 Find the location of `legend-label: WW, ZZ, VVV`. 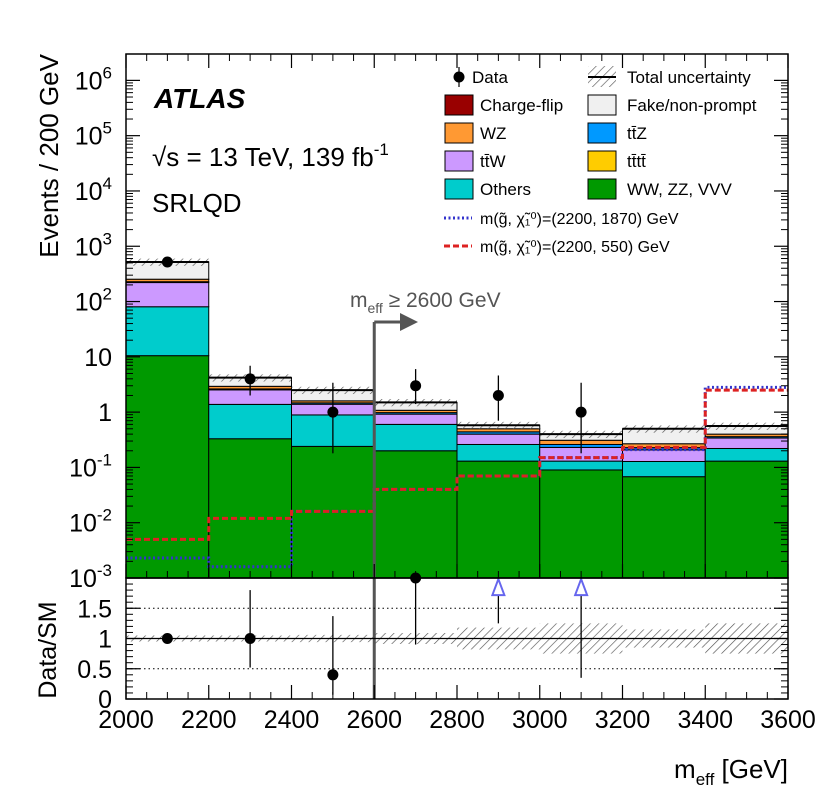

legend-label: WW, ZZ, VVV is located at coordinates (679, 189).